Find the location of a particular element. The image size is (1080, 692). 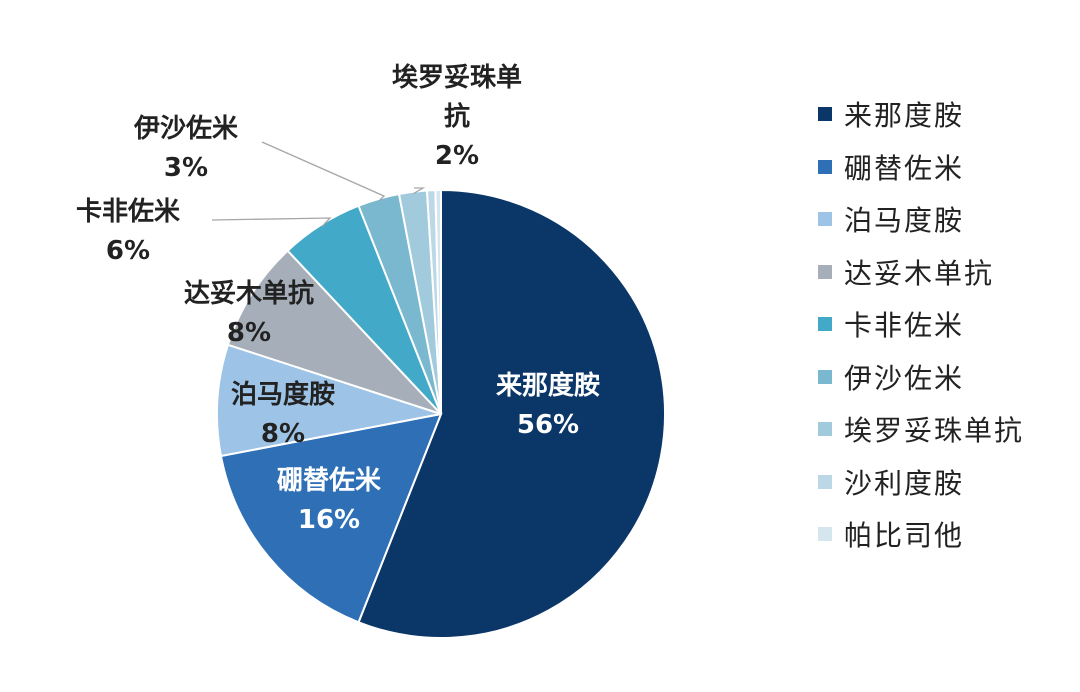

slice-label-2: 泊马度胺 8% is located at coordinates (283, 414).